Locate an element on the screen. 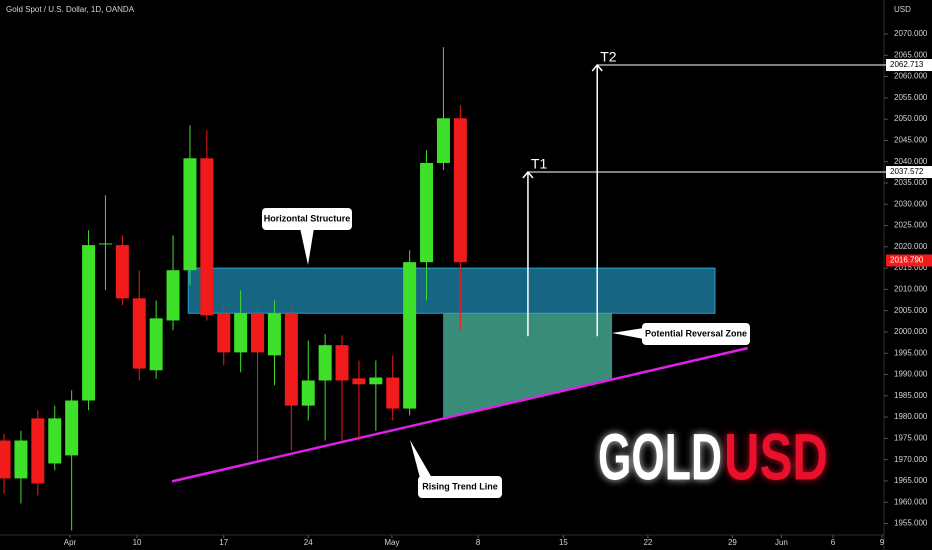 The image size is (932, 550). chart-title: Gold Spot / U.S. Dollar, 1D, OANDA is located at coordinates (70, 9).